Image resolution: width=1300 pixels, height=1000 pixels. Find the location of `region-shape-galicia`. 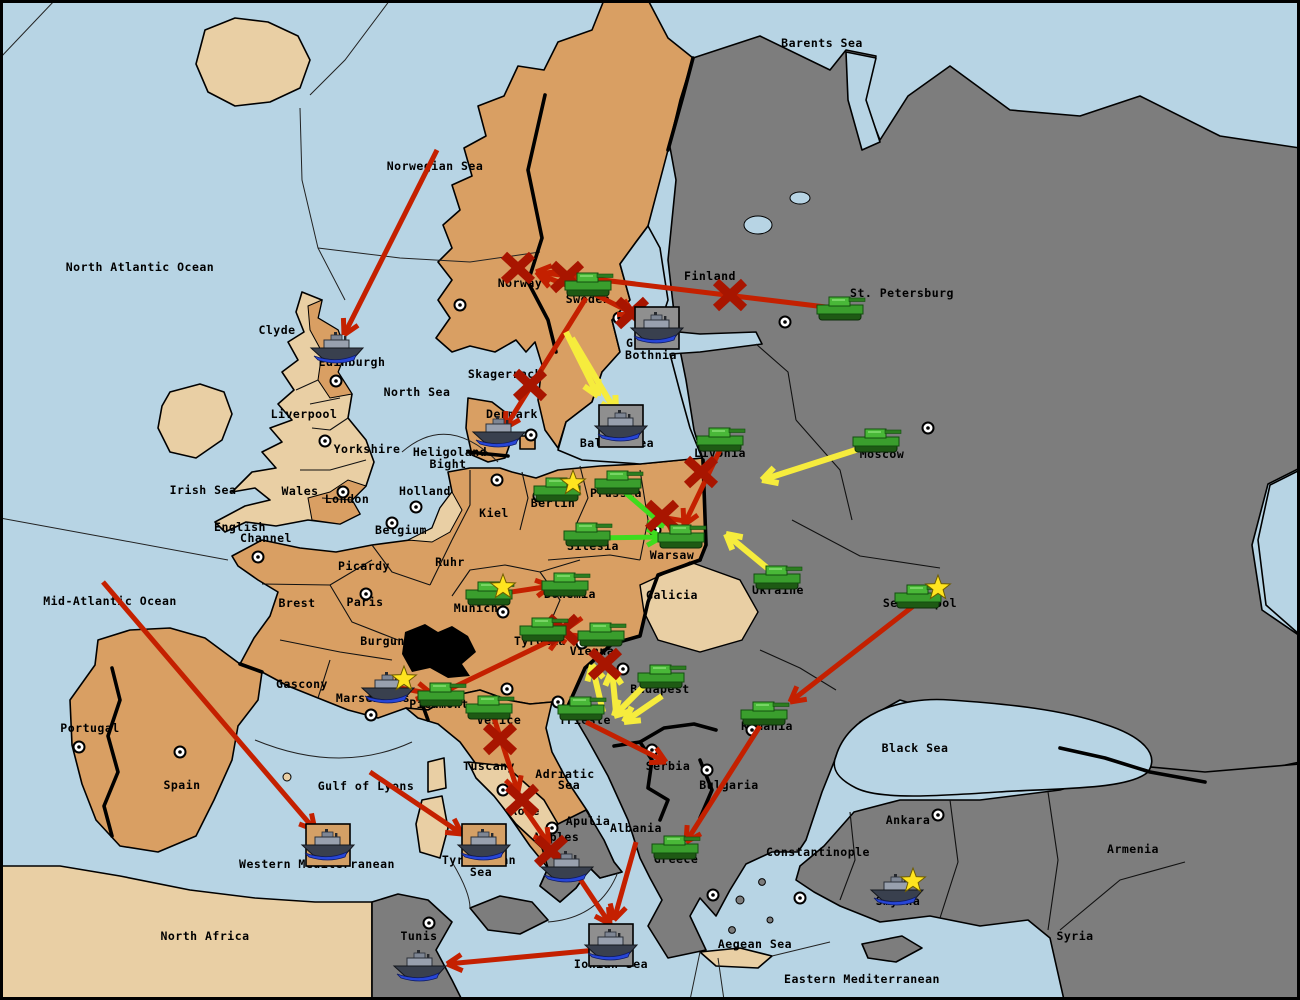

region-shape-galicia is located at coordinates (699, 607).